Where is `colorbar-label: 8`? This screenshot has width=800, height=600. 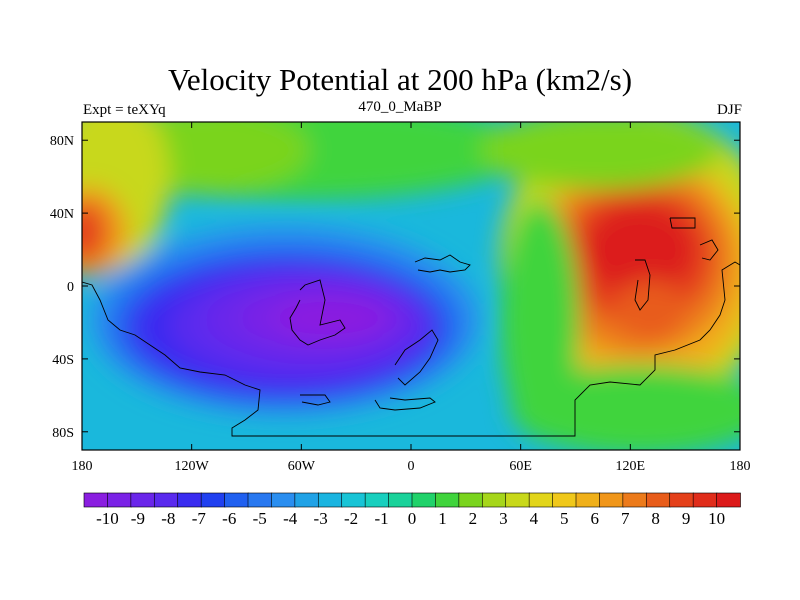 colorbar-label: 8 is located at coordinates (655, 518).